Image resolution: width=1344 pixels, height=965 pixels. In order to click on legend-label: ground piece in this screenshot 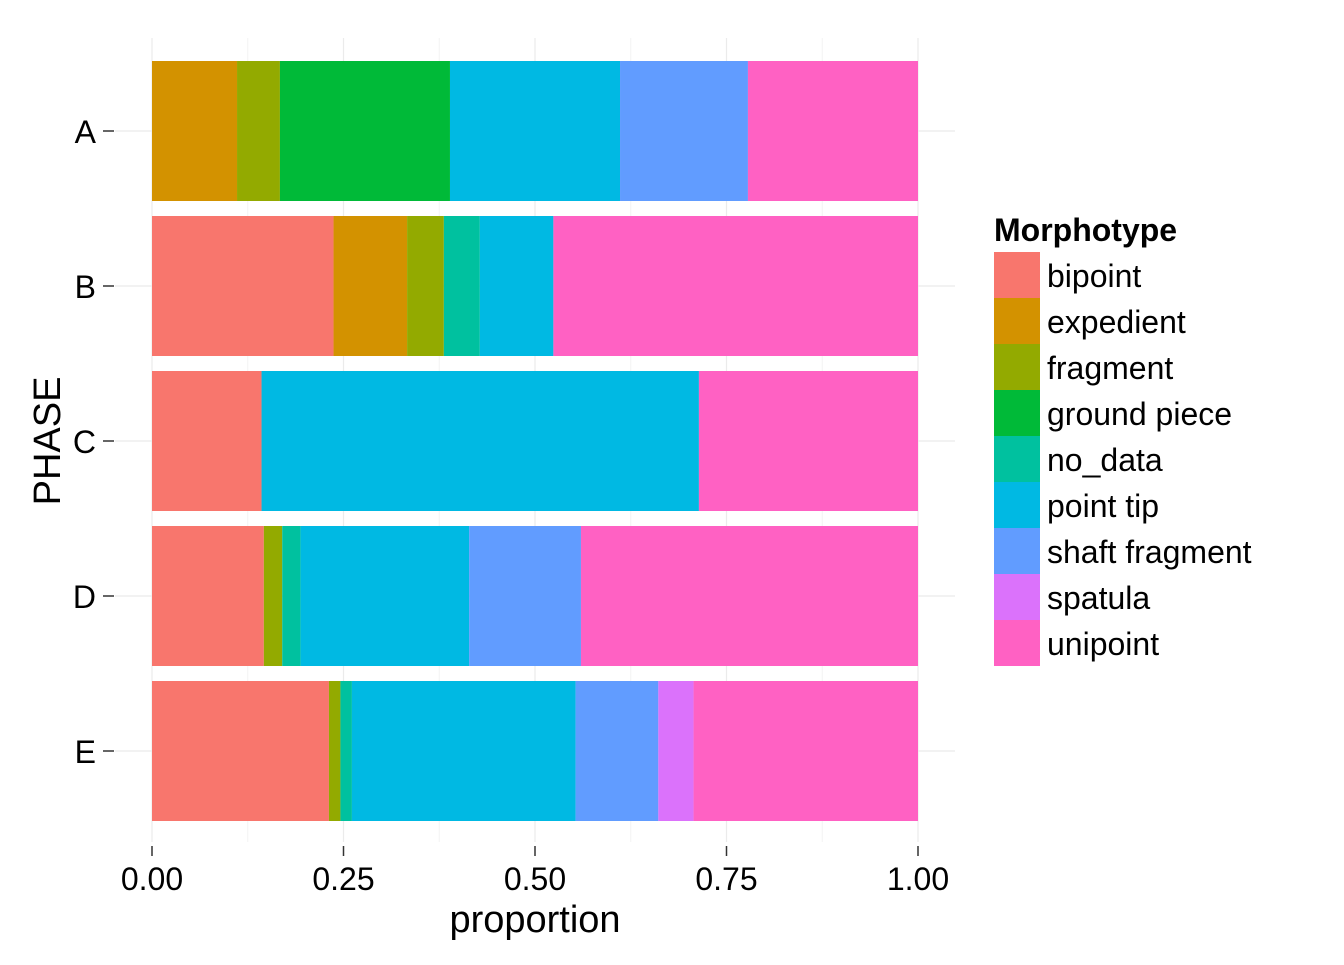, I will do `click(1139, 414)`.